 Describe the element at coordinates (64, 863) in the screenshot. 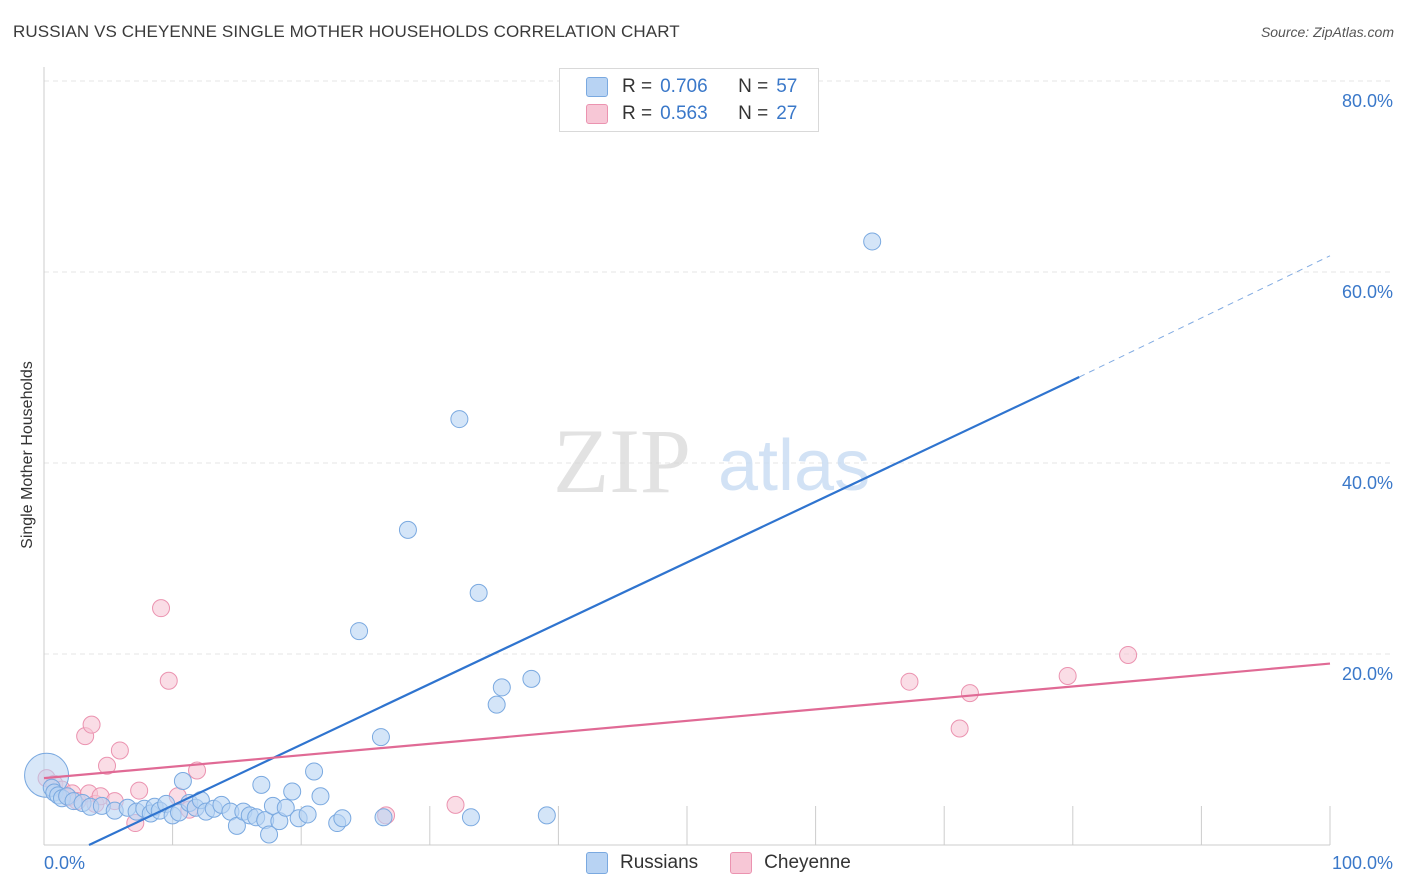

I see `x-tick-label-min: 0.0%` at that location.